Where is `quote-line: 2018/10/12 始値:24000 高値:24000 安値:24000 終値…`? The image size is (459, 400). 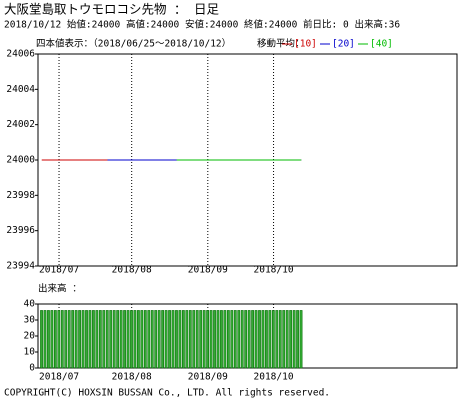 quote-line: 2018/10/12 始値:24000 高値:24000 安値:24000 終値… is located at coordinates (202, 25).